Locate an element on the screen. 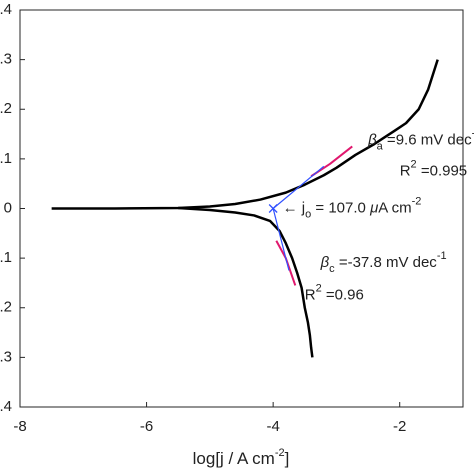 The height and width of the screenshot is (474, 474). annotation: R2 =0.995 is located at coordinates (433, 168).